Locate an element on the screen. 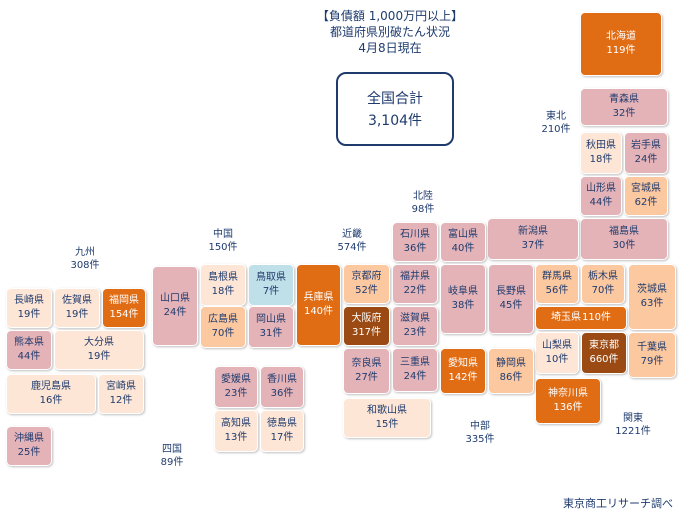  prefecture-name: 青森県 is located at coordinates (624, 99).